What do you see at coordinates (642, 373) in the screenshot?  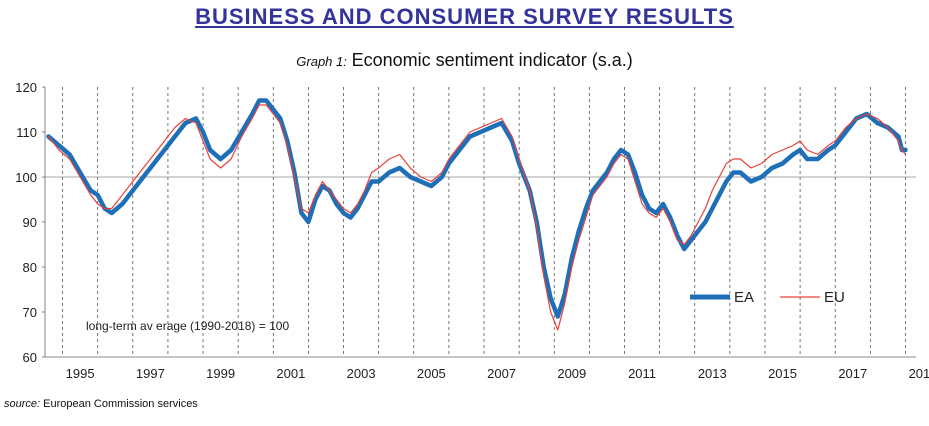 I see `x-tick-label: 2011` at bounding box center [642, 373].